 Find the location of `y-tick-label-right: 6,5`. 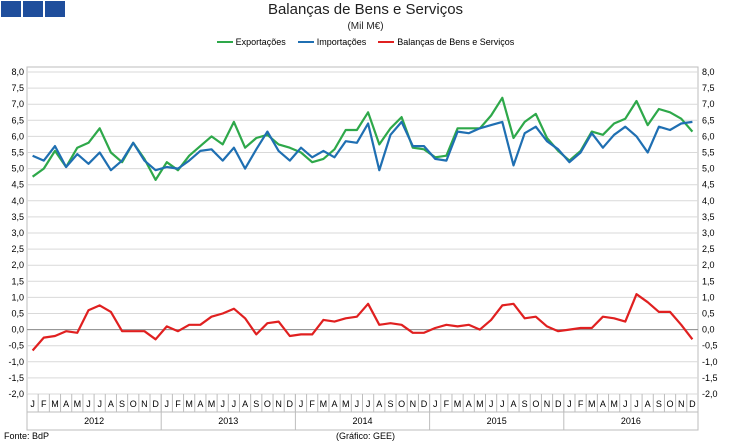

y-tick-label-right: 6,5 is located at coordinates (708, 120).